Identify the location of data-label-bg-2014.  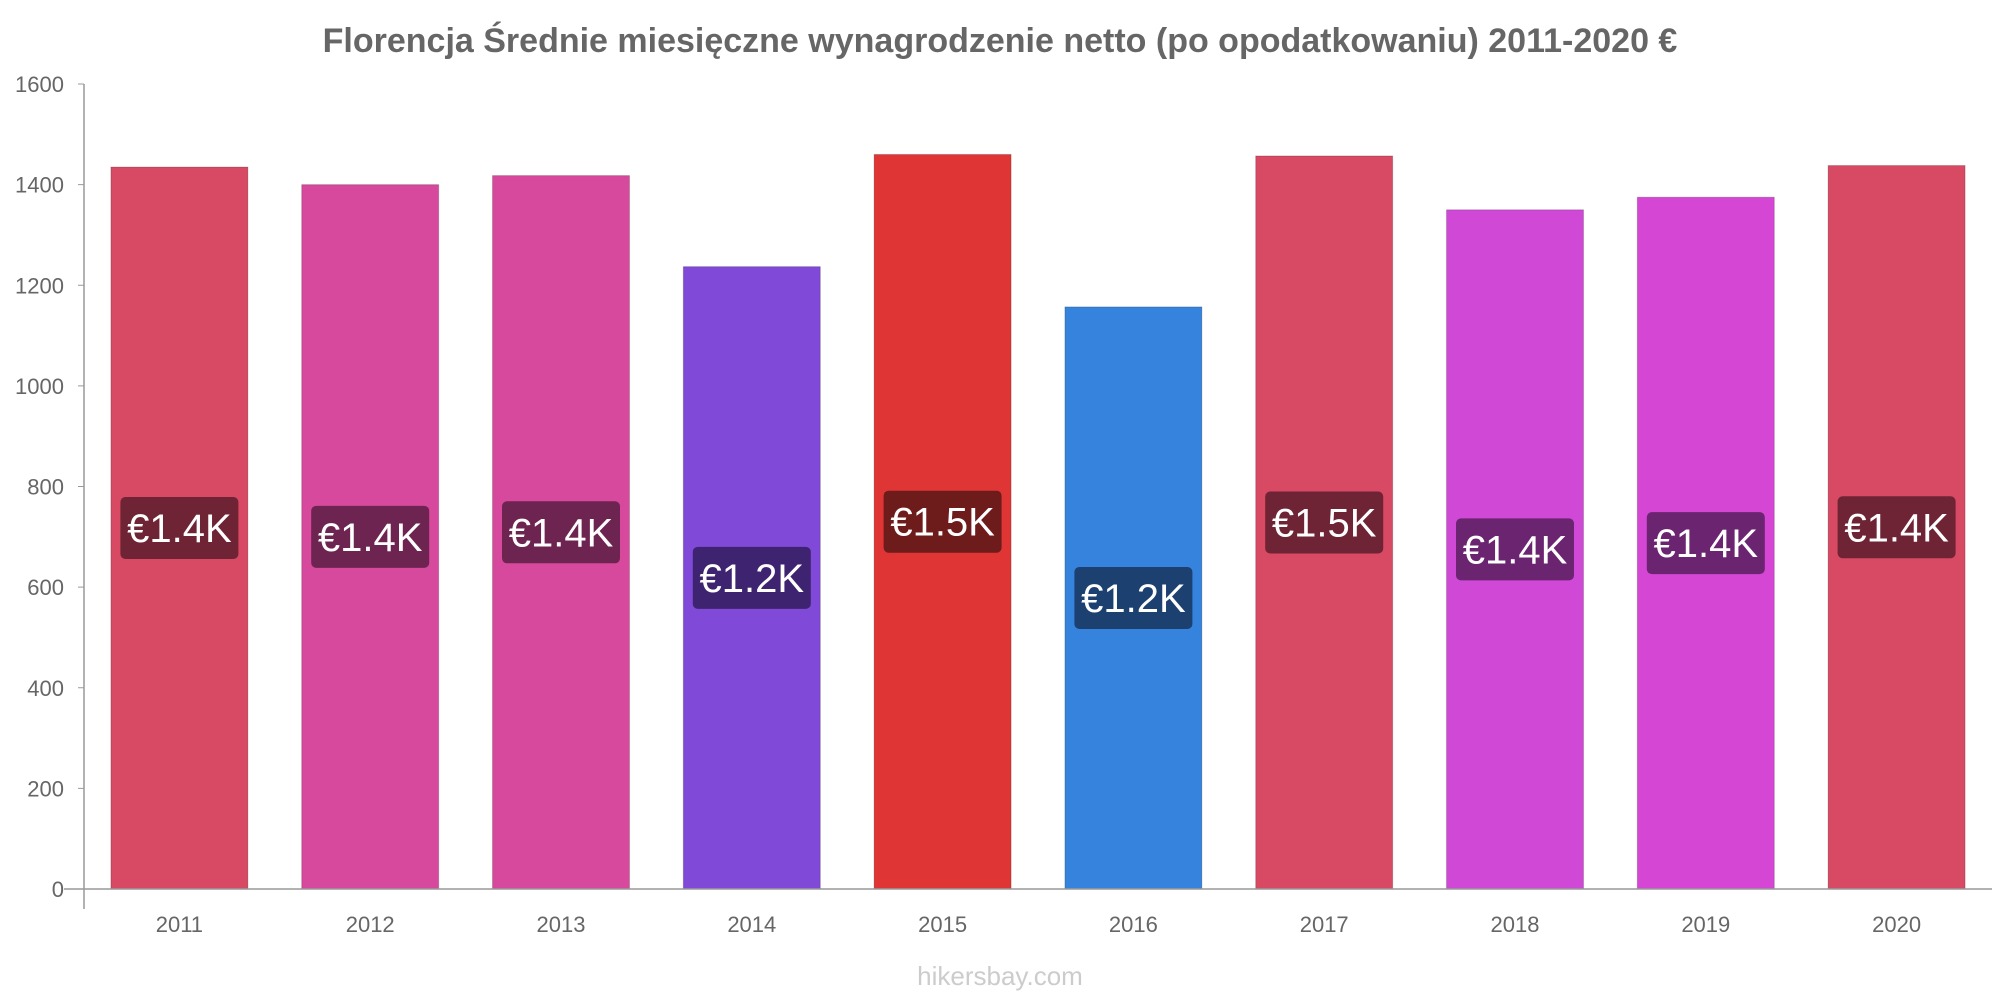
(751, 577).